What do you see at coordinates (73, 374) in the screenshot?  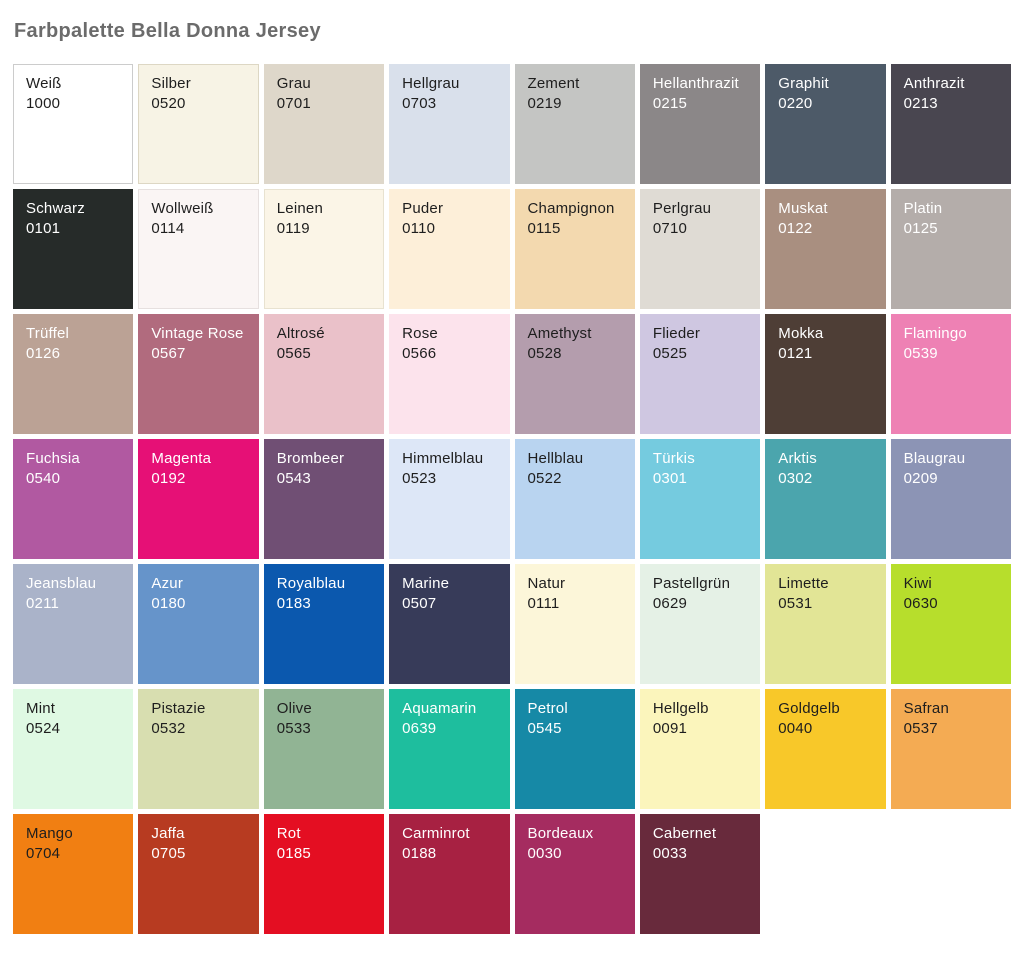 I see `color-swatch: Trüffel 0126` at bounding box center [73, 374].